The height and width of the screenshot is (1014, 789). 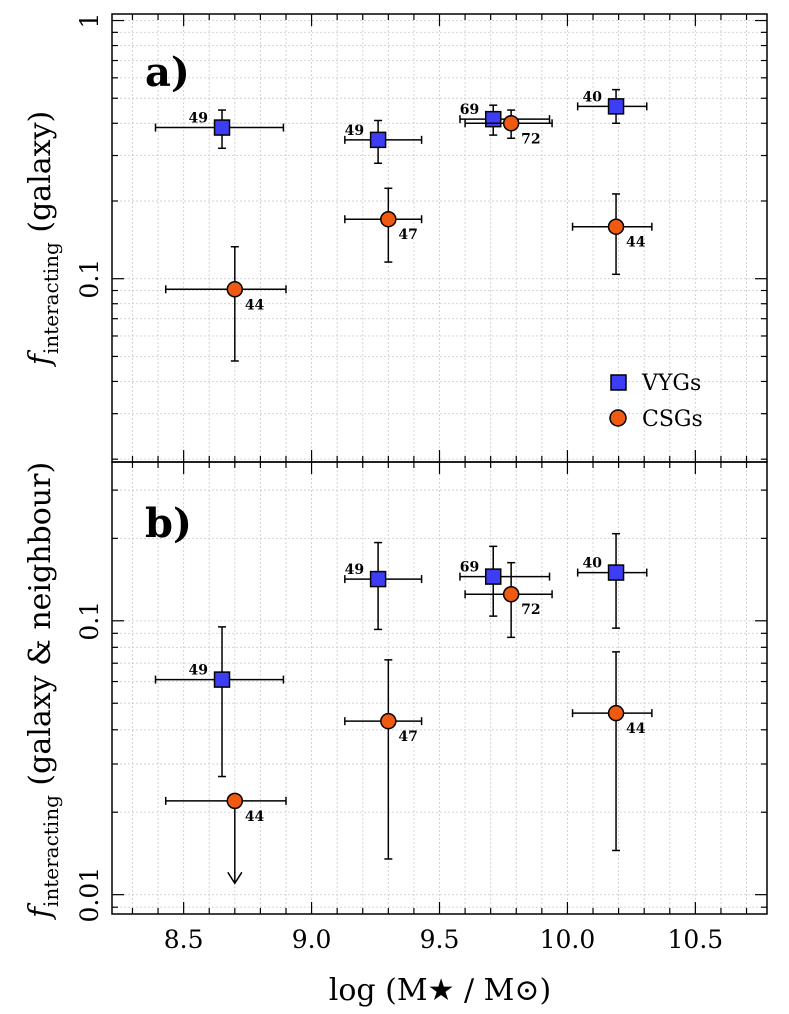 What do you see at coordinates (618, 382) in the screenshot?
I see `legend-vyg-marker` at bounding box center [618, 382].